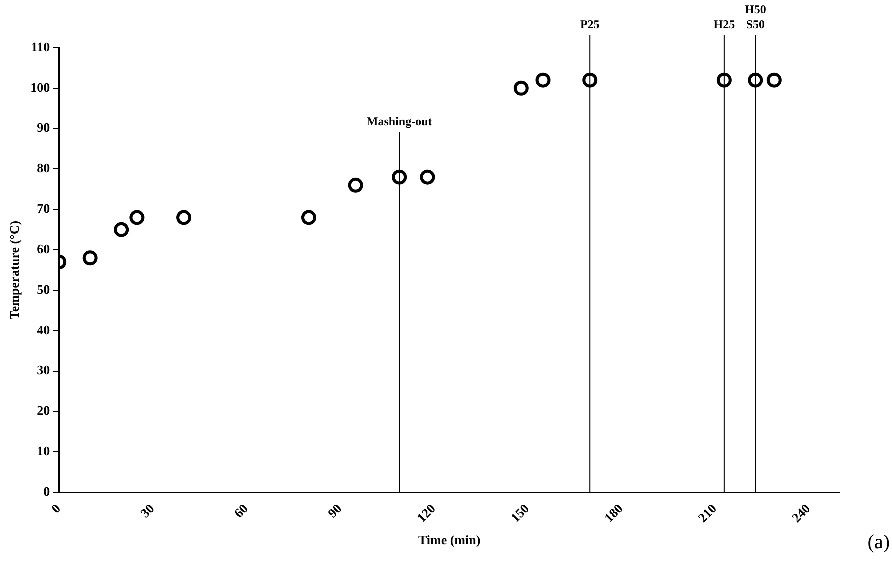  What do you see at coordinates (725, 24) in the screenshot?
I see `ref-line-label: H25` at bounding box center [725, 24].